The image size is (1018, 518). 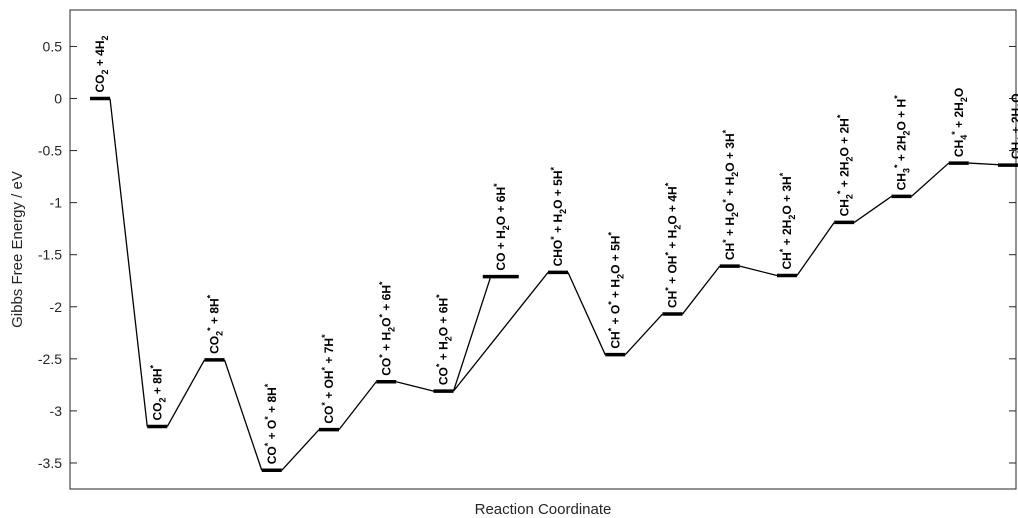 What do you see at coordinates (1013, 126) in the screenshot?
I see `state-label-s16: CH4​ + 2H2​O` at bounding box center [1013, 126].